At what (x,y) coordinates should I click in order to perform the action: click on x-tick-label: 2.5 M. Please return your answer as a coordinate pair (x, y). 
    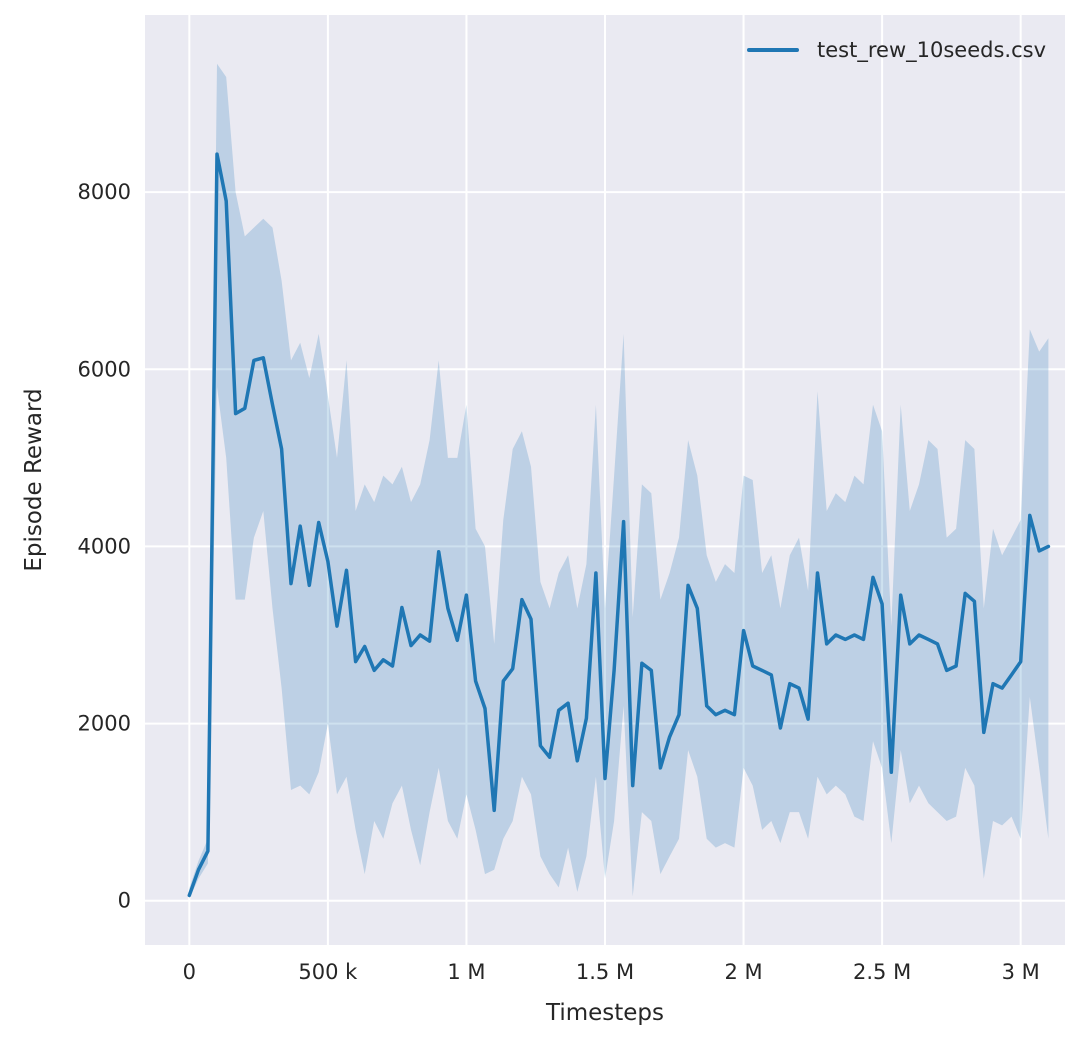
    Looking at the image, I should click on (882, 972).